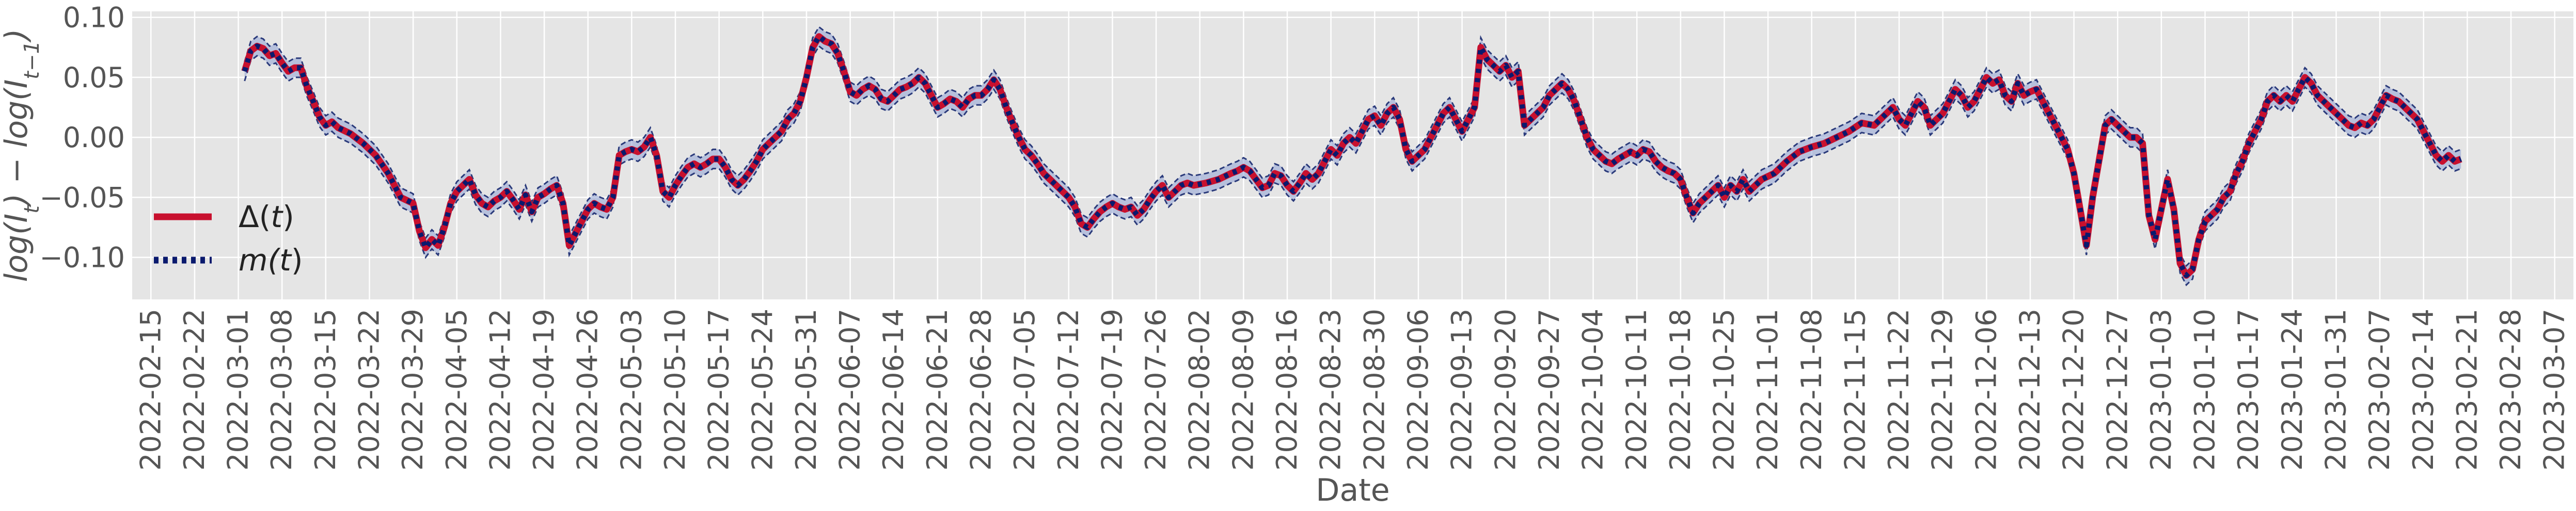 The width and height of the screenshot is (2576, 511). I want to click on y-tick-label: −0.05, so click(83, 197).